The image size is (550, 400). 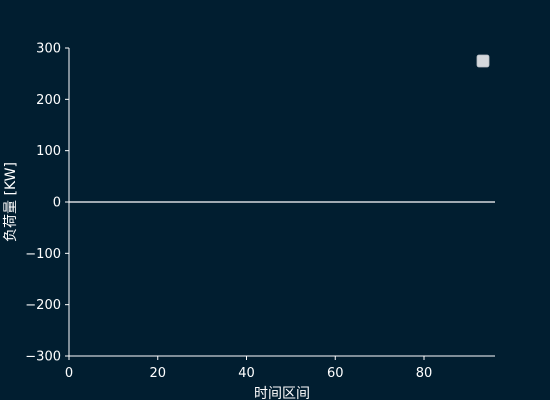 I want to click on y-axis-title: 负荷量 [KW], so click(x=11, y=202).